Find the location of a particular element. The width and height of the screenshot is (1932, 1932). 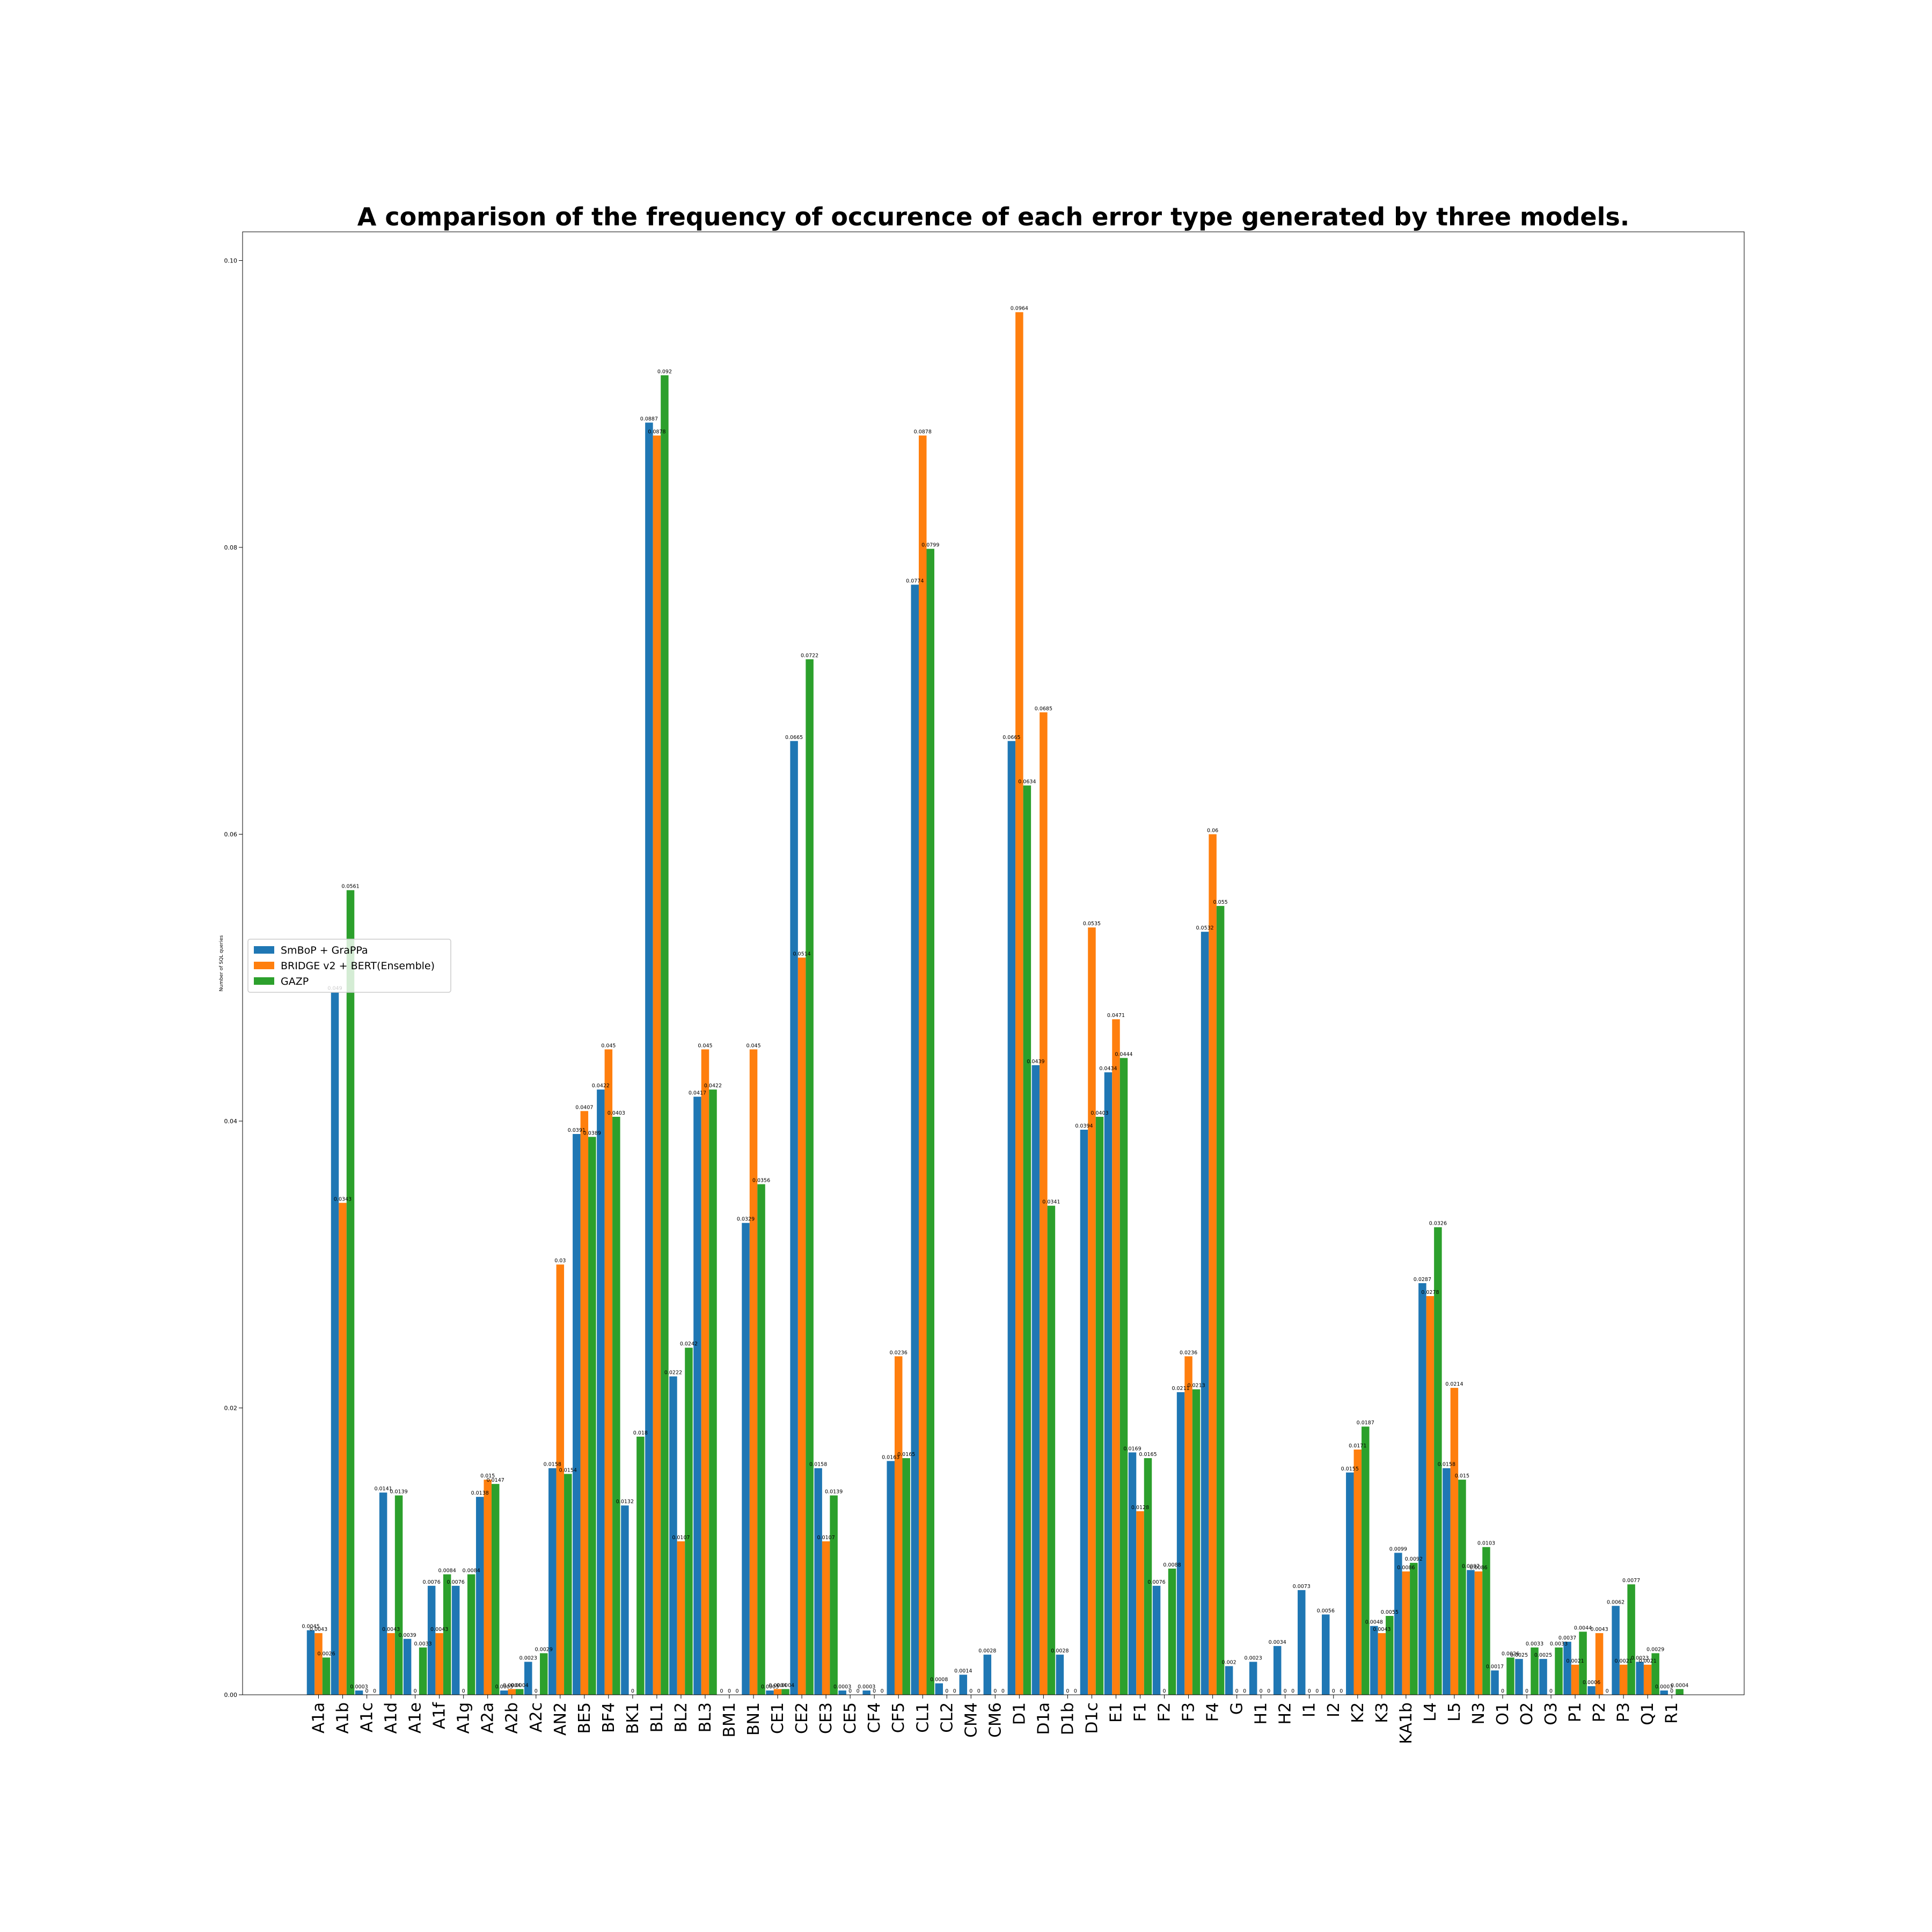

data-label: 0.0073 is located at coordinates (1302, 1587).